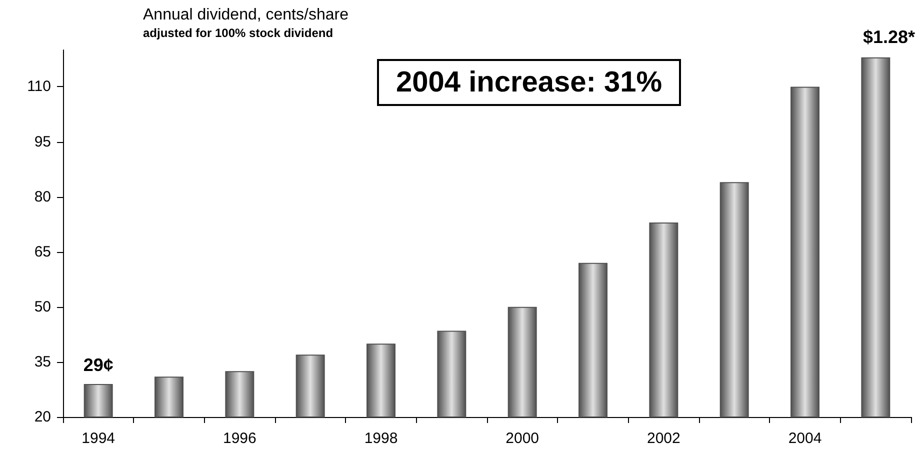 This screenshot has width=923, height=464. Describe the element at coordinates (529, 82) in the screenshot. I see `annotation: 2004 increase: 31%` at that location.